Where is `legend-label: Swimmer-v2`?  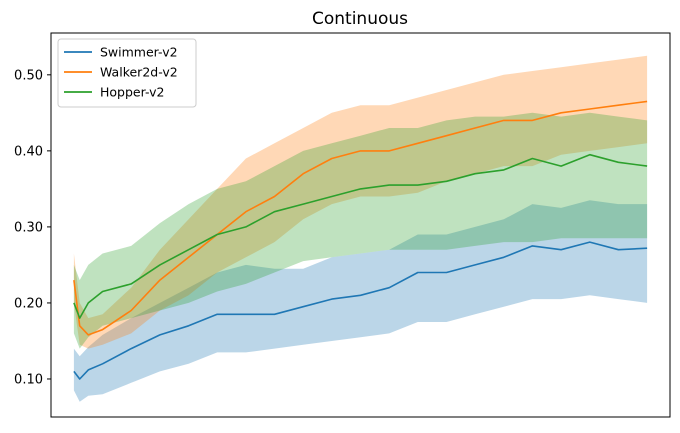 legend-label: Swimmer-v2 is located at coordinates (139, 52).